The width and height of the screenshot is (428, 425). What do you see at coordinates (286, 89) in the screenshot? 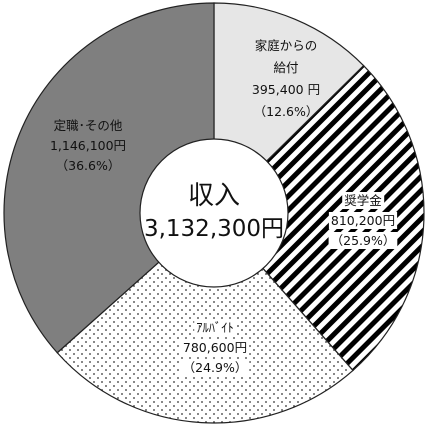
I see `slice-value: 395,400 円` at bounding box center [286, 89].